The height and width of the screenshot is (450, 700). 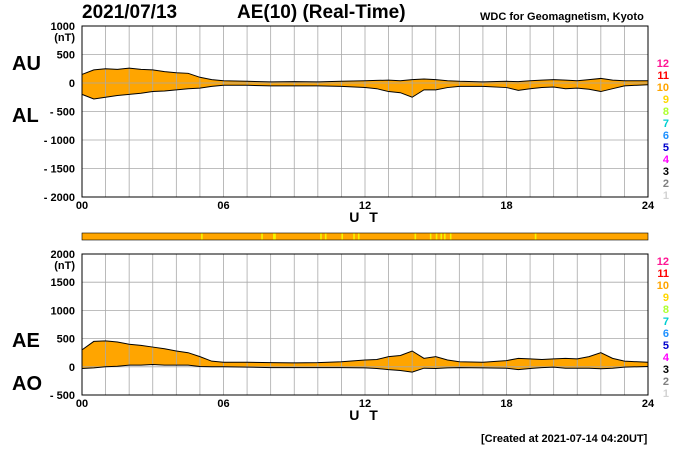 I want to click on series-label-ae: AE, so click(x=26, y=341).